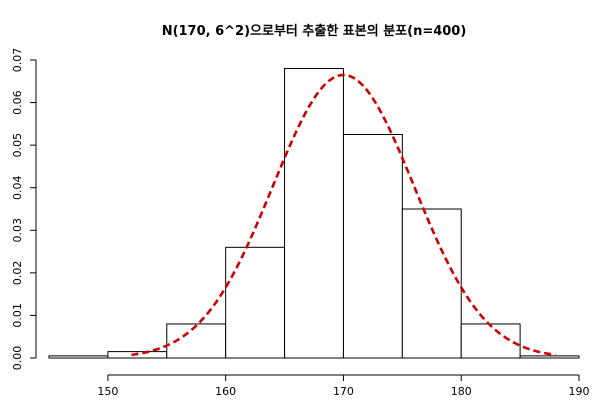 The image size is (600, 404). I want to click on y-tick-label-2: 0.02, so click(17, 273).